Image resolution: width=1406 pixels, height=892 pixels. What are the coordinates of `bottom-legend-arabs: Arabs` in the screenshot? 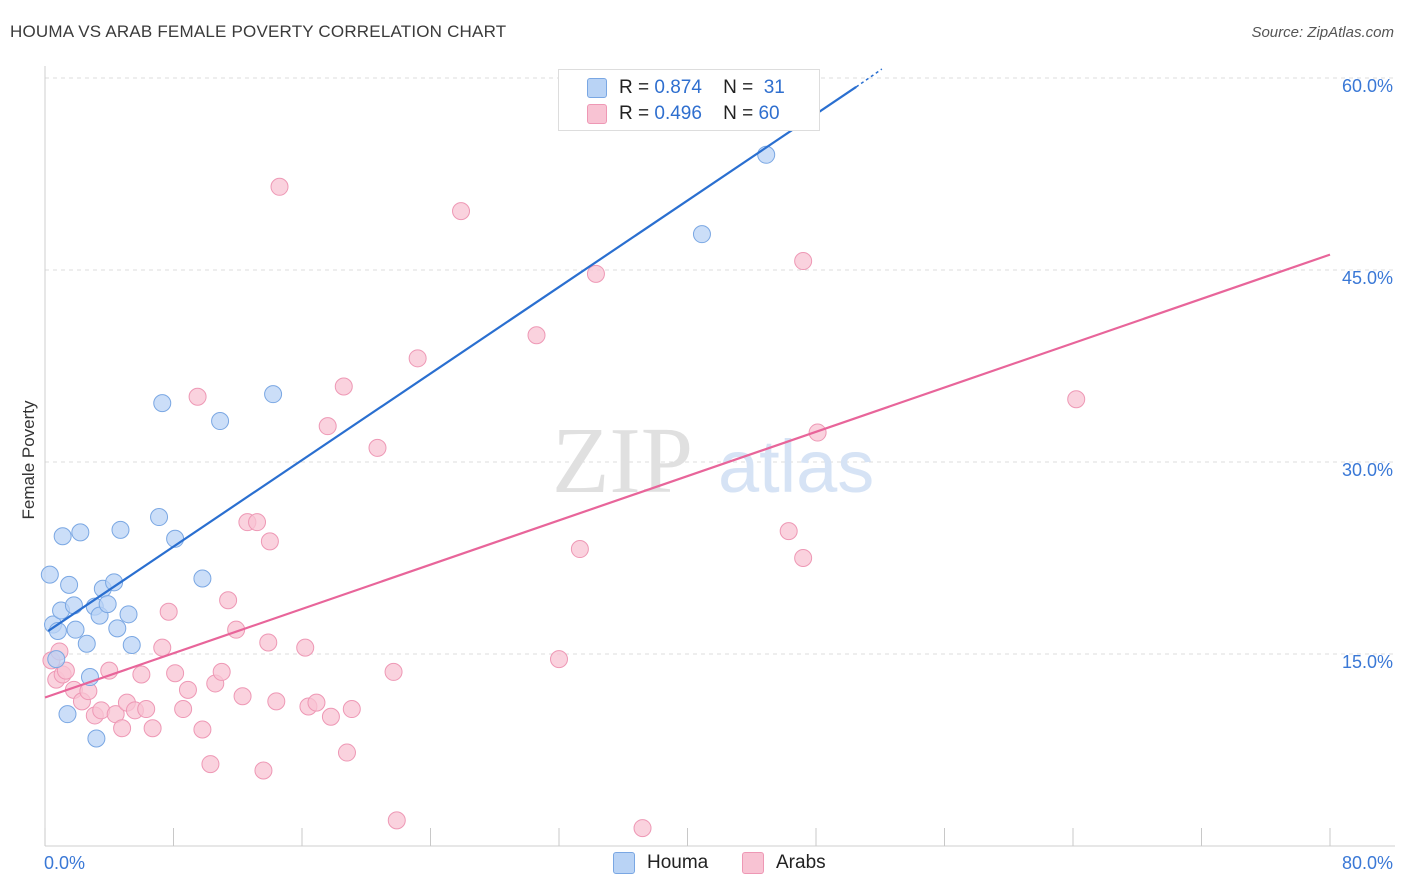 It's located at (784, 863).